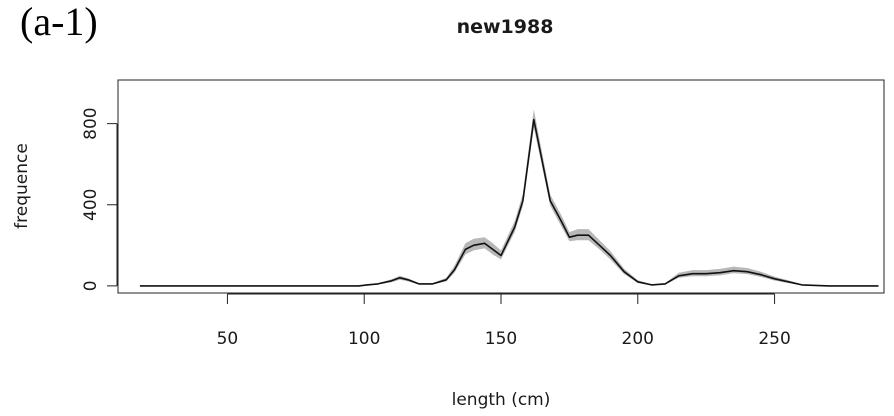 This screenshot has height=416, width=894. Describe the element at coordinates (91, 285) in the screenshot. I see `y-tick-label: 0` at that location.